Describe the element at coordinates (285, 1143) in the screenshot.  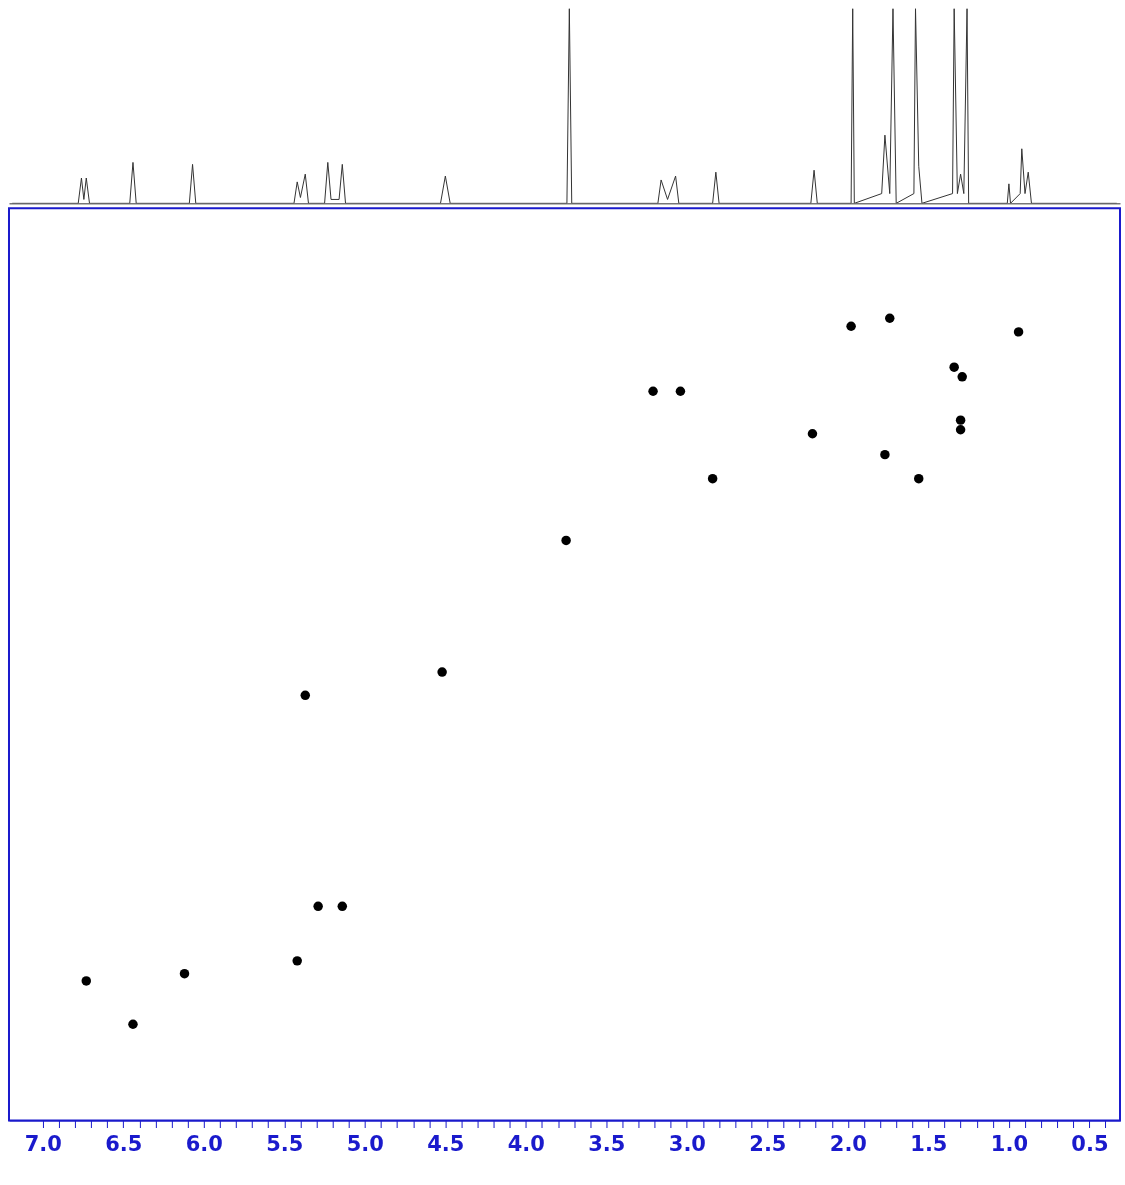
I see `x-tick-label: 5.5` at that location.